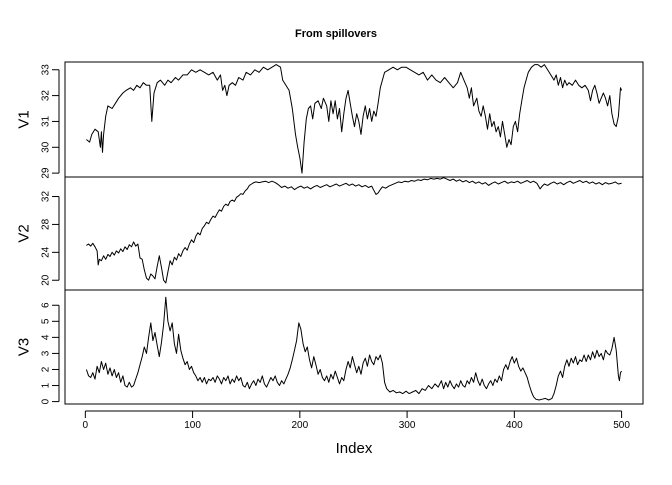  I want to click on y-tick-label: 24, so click(46, 252).